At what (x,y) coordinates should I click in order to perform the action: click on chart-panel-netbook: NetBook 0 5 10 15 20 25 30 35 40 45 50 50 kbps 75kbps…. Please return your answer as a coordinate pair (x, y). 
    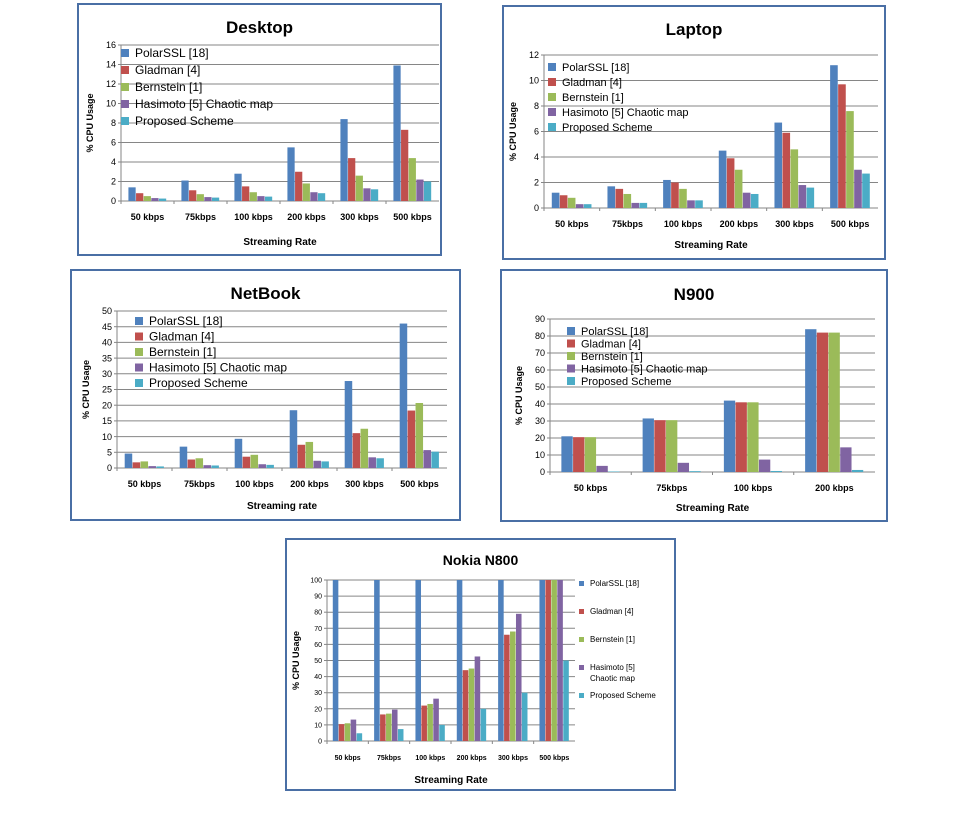
    Looking at the image, I should click on (265, 395).